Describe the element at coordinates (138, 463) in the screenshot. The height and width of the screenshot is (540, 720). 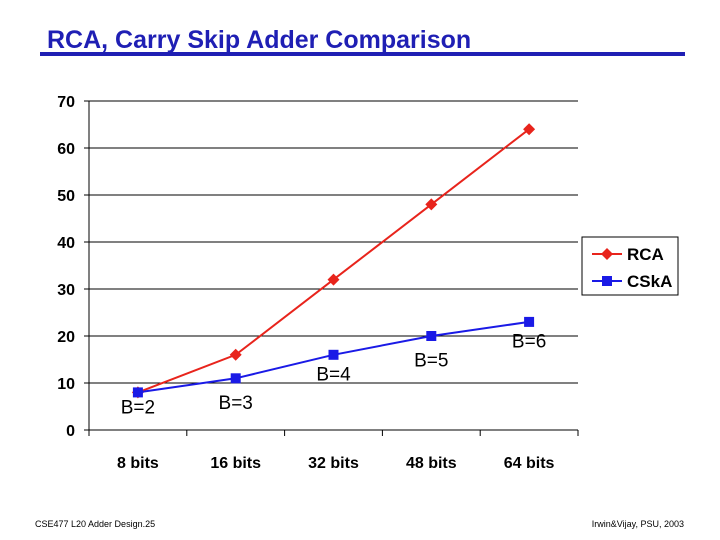
I see `x-tick-label: 8 bits` at that location.